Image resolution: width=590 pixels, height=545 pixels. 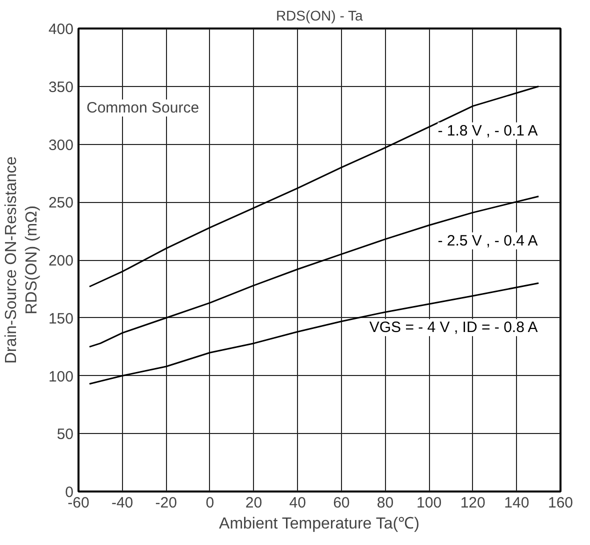 What do you see at coordinates (143, 108) in the screenshot?
I see `annotation: Common Source` at bounding box center [143, 108].